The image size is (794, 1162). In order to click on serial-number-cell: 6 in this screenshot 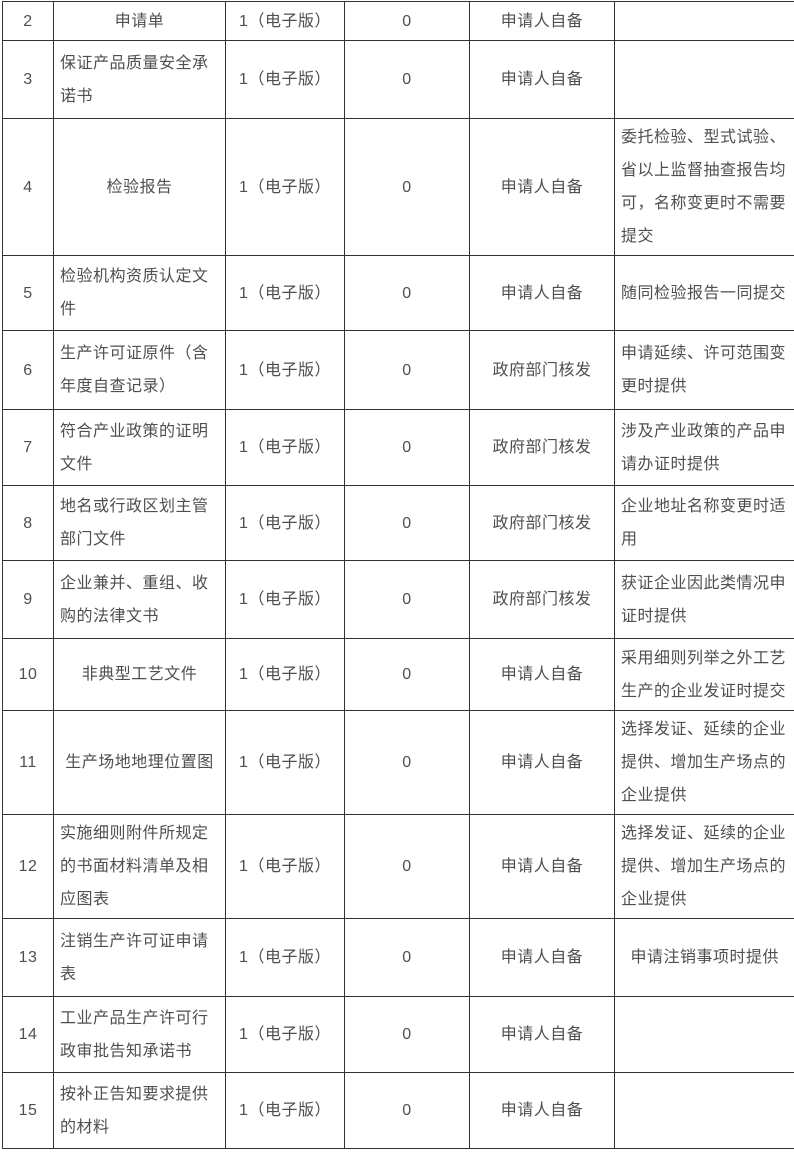, I will do `click(28, 370)`.